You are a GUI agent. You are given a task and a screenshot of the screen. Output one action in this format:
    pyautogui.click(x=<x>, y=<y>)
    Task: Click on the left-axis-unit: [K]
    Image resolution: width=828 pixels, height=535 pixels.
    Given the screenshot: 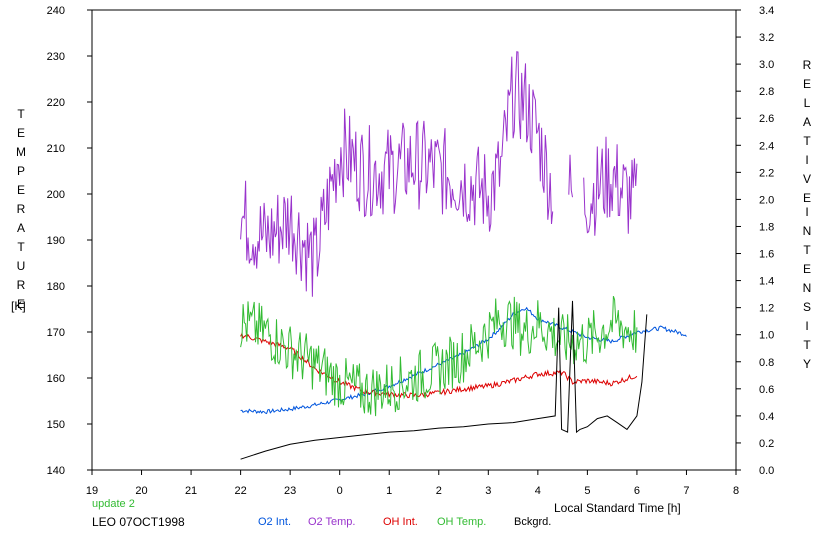 What is the action you would take?
    pyautogui.click(x=18, y=306)
    